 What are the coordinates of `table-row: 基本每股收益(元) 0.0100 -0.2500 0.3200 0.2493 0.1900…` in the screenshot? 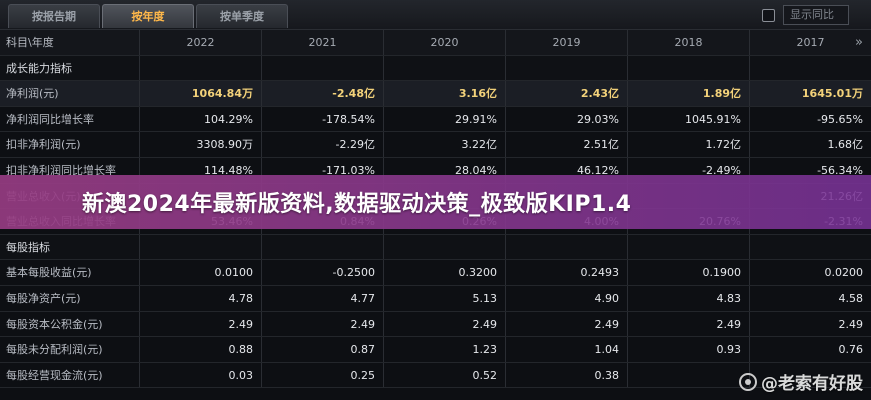 It's located at (435, 273).